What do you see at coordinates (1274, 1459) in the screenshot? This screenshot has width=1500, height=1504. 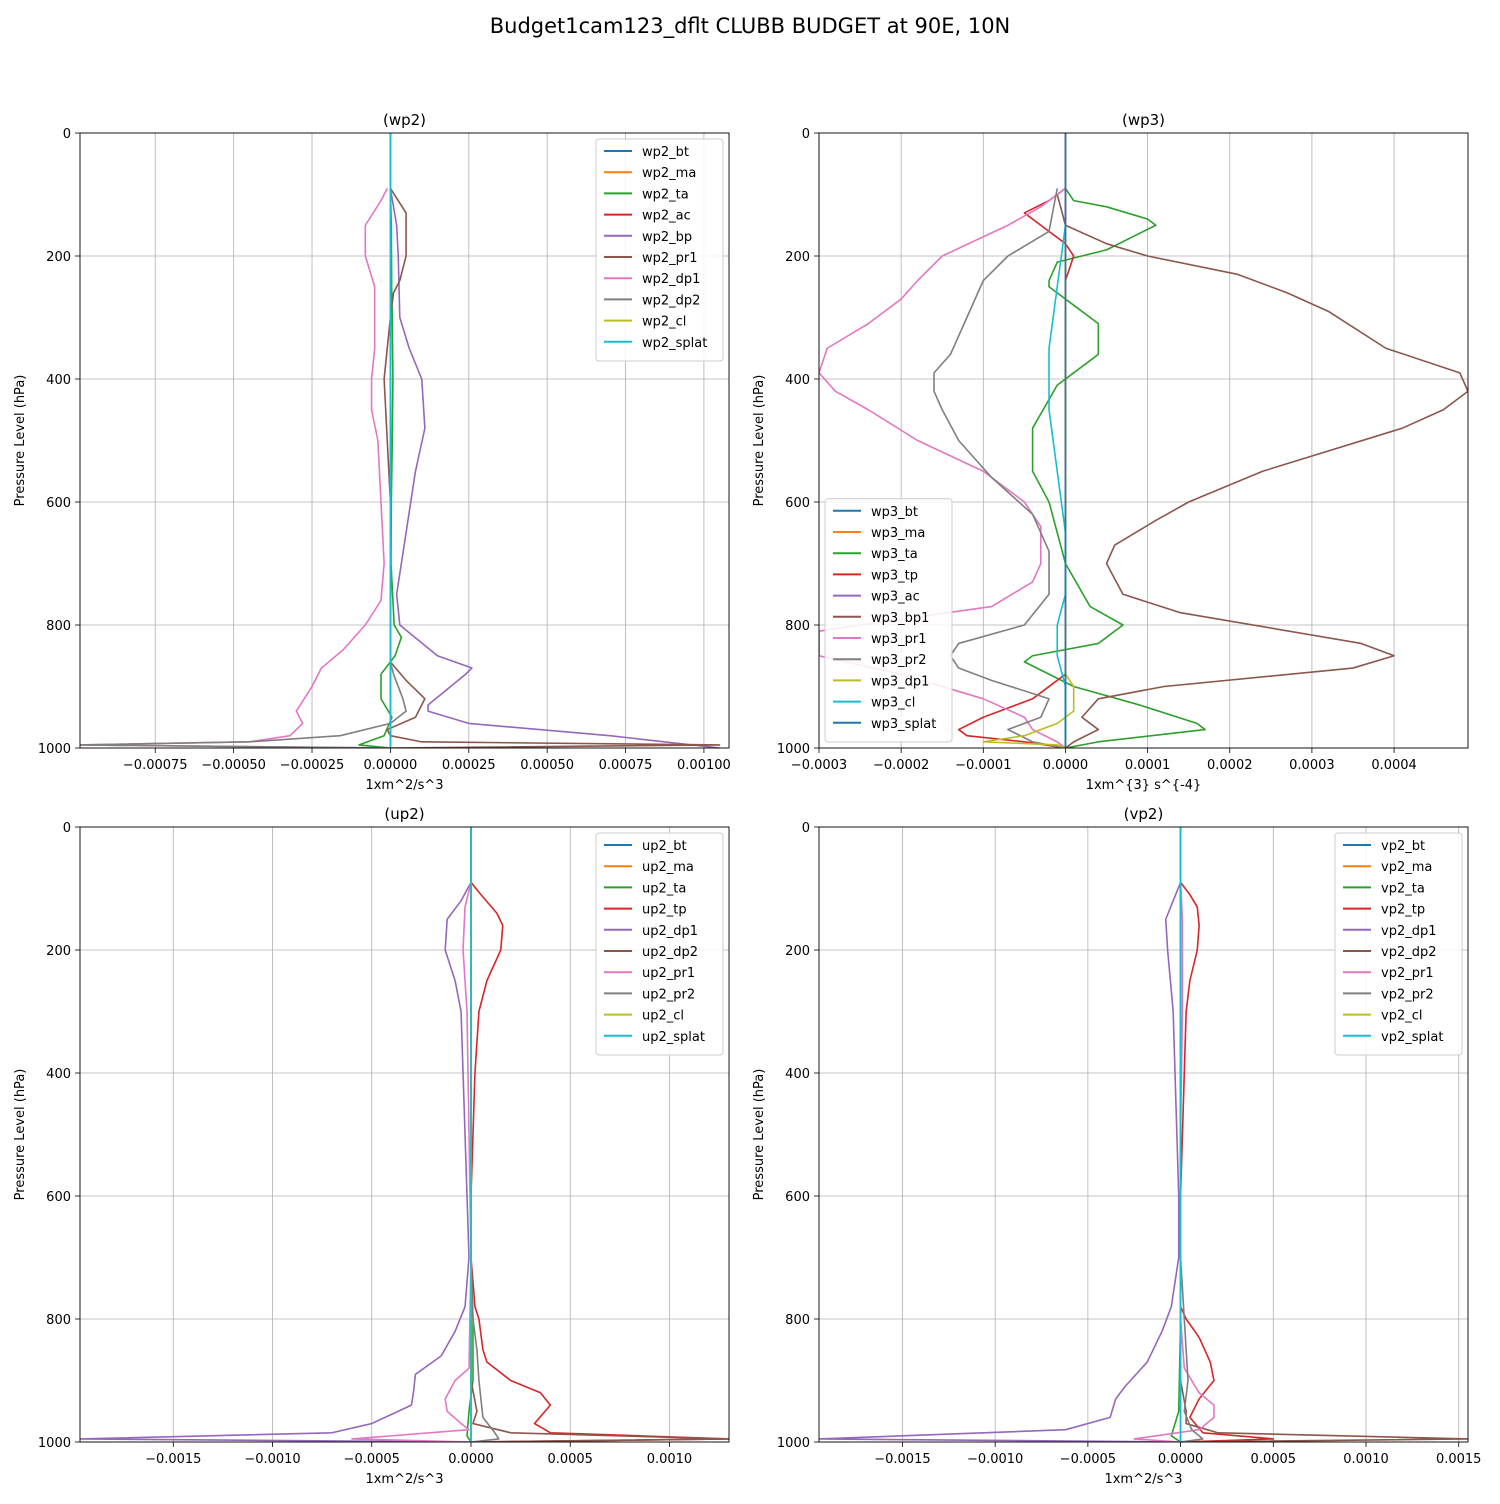 I see `x-tick-label: 0.0005` at bounding box center [1274, 1459].